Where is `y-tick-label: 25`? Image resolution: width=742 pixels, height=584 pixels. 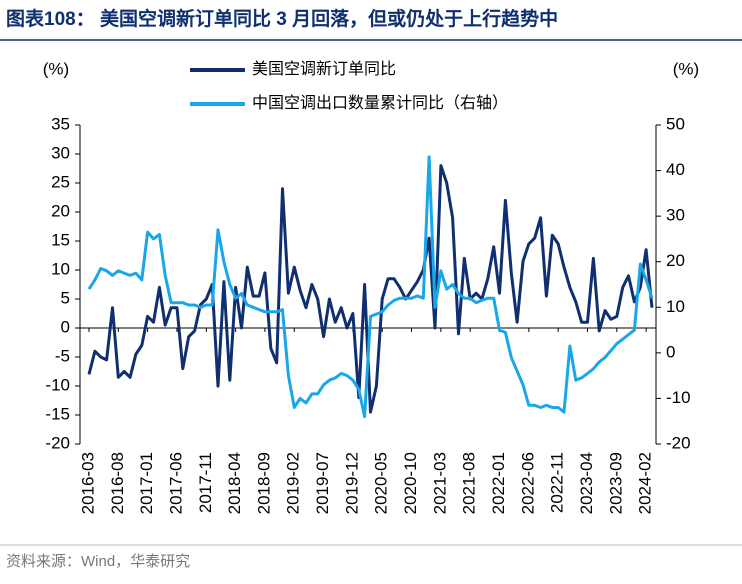 y-tick-label: 25 is located at coordinates (60, 181).